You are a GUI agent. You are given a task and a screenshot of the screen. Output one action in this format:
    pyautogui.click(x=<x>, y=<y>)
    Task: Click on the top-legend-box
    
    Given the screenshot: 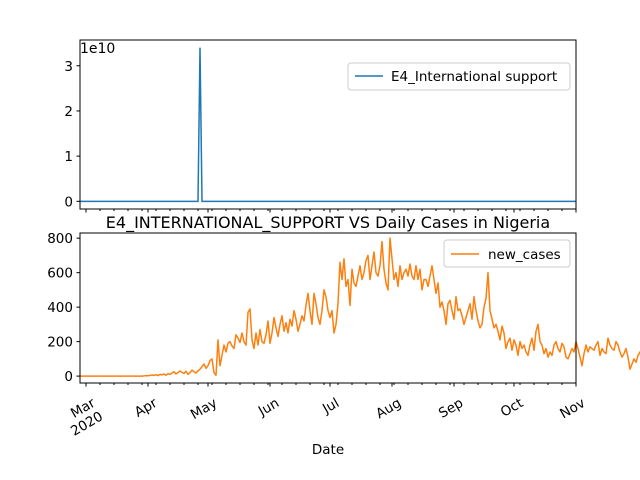 What is the action you would take?
    pyautogui.click(x=459, y=76)
    